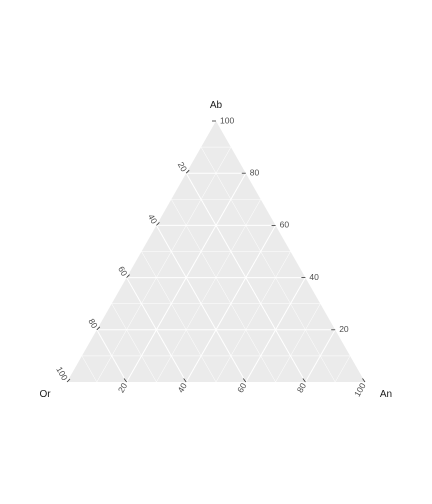  Describe the element at coordinates (344, 329) in the screenshot. I see `tick-label-ab: 20` at that location.